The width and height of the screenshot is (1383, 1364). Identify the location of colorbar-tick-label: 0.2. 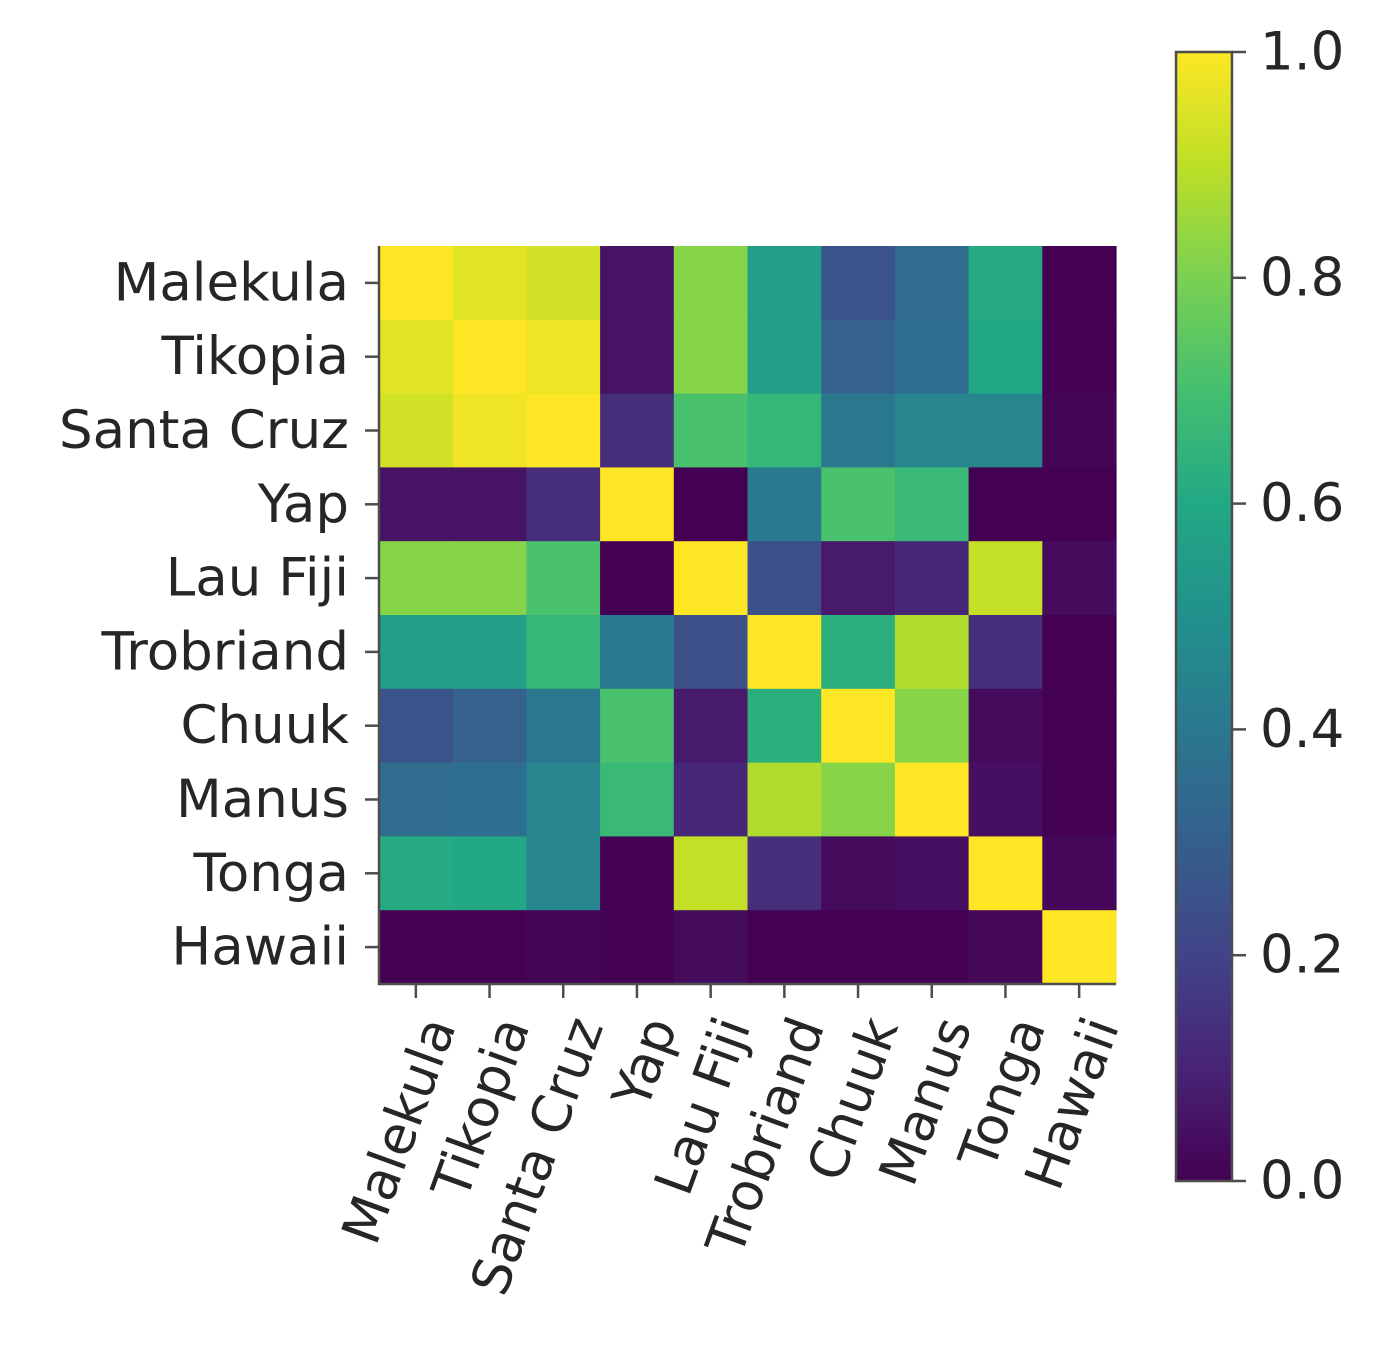
(1302, 955).